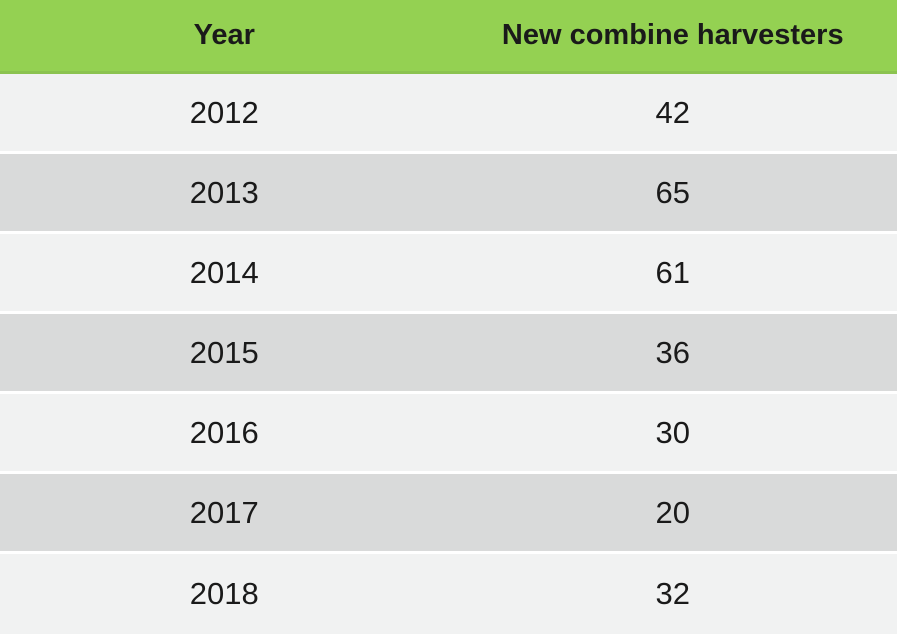  Describe the element at coordinates (448, 514) in the screenshot. I see `table-row: 2017 20` at that location.